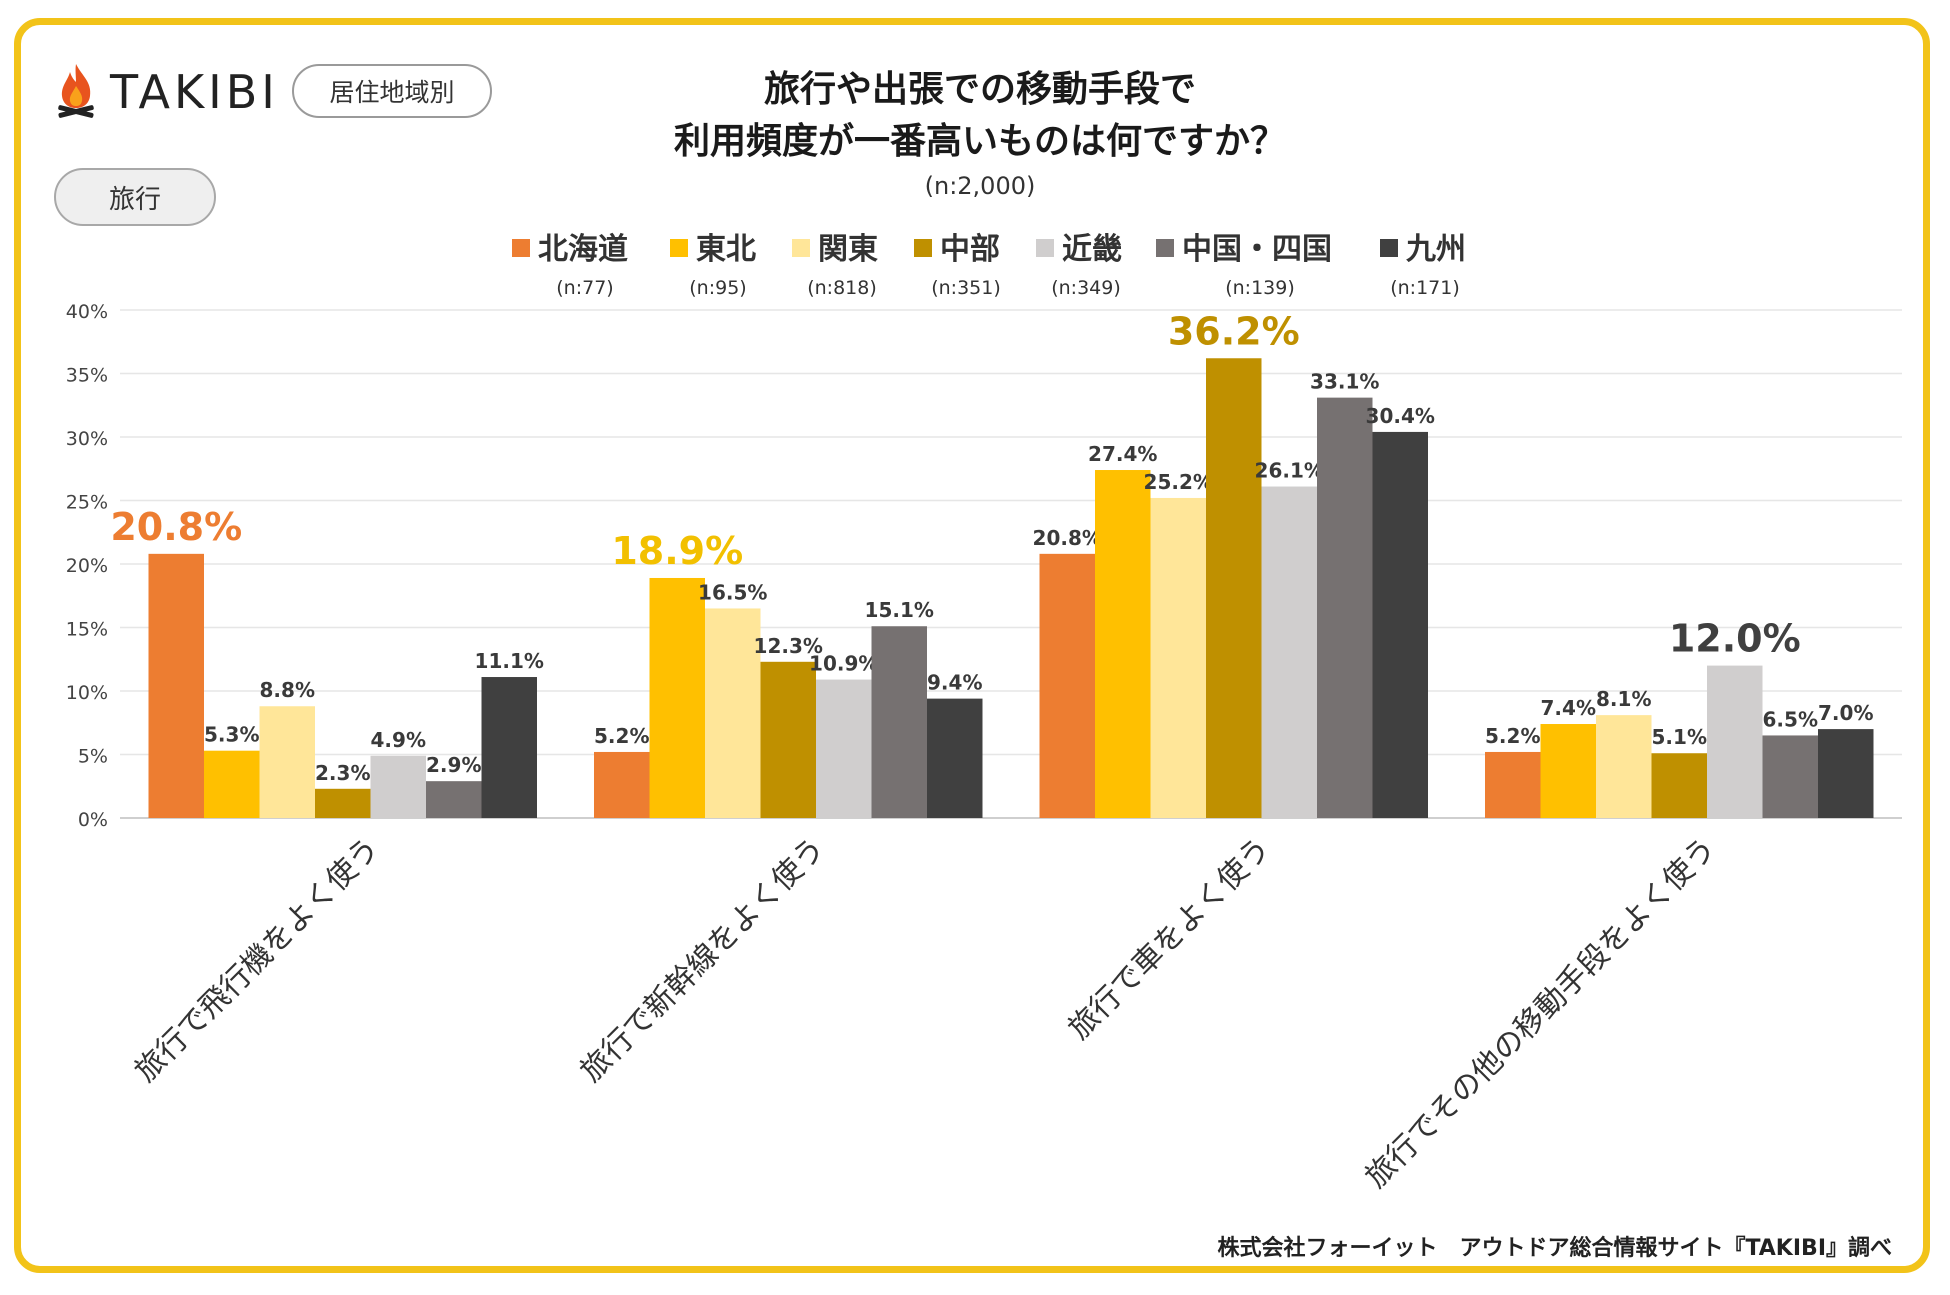 The image size is (1950, 1295). I want to click on data-label: 5.1%, so click(1679, 737).